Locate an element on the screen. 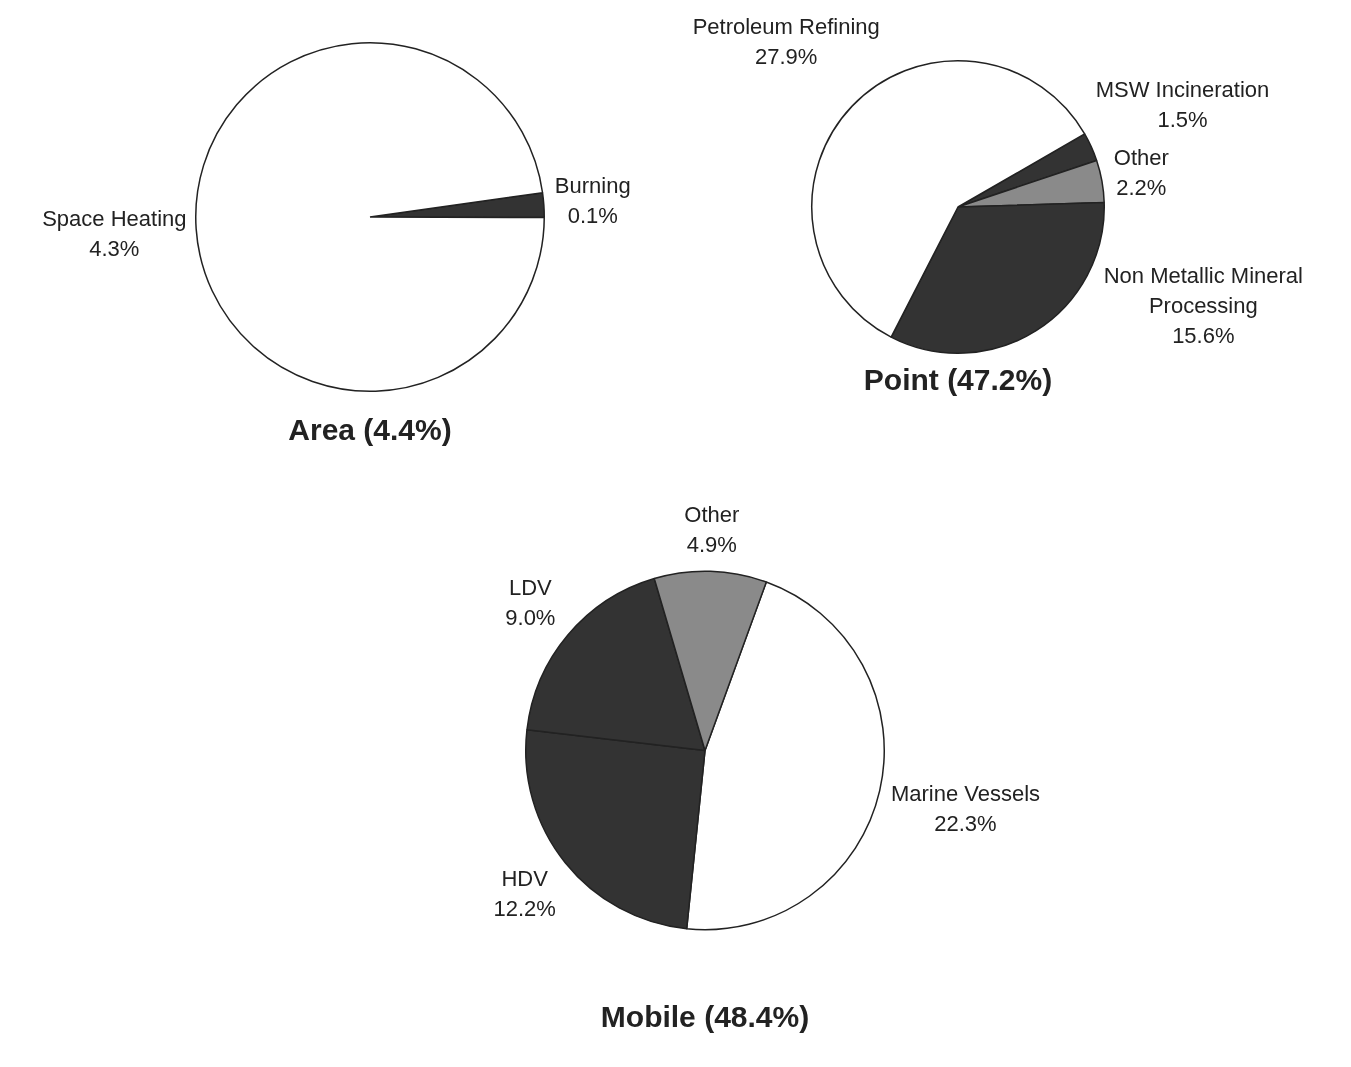 The width and height of the screenshot is (1351, 1067). data-label: 9.0% is located at coordinates (530, 617).